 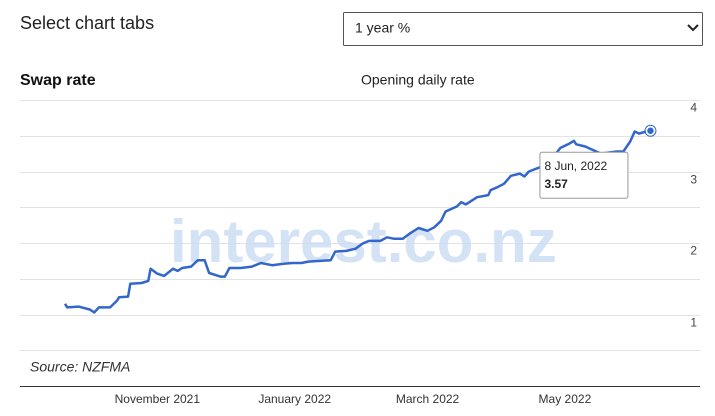 What do you see at coordinates (575, 166) in the screenshot?
I see `tooltip-date: 8 Jun, 2022` at bounding box center [575, 166].